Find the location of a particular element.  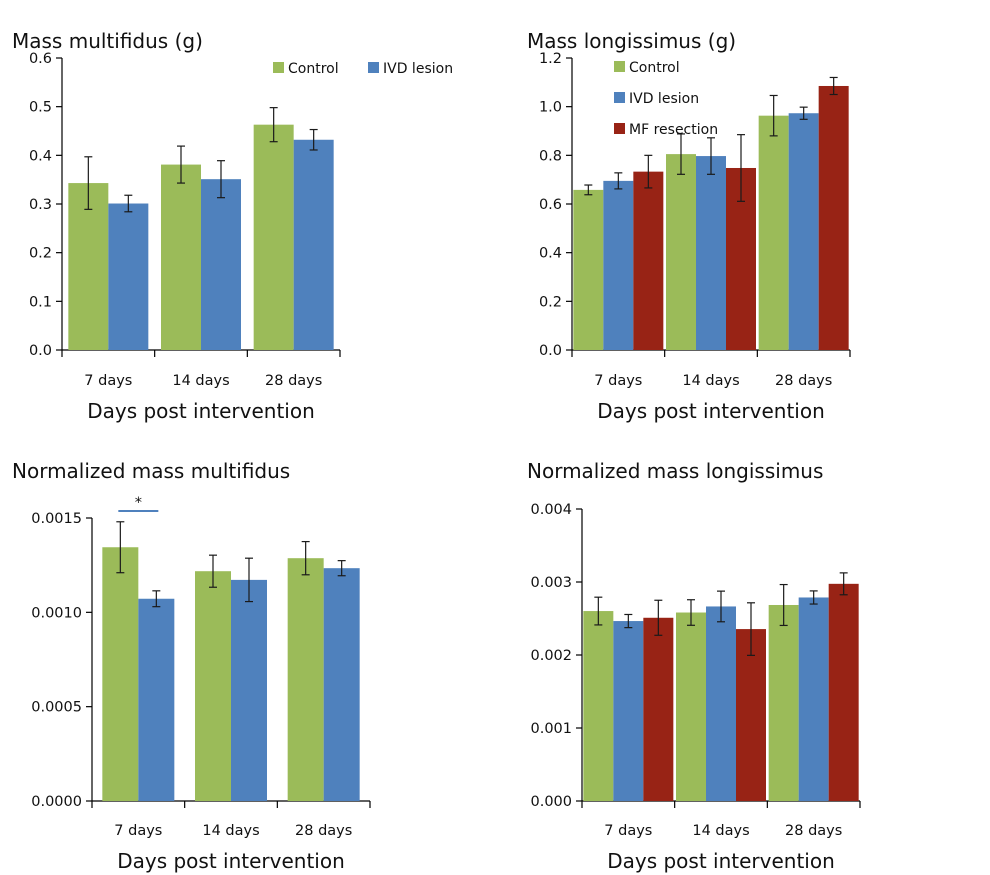

y-tick-label: 0.0000 is located at coordinates (56, 802).